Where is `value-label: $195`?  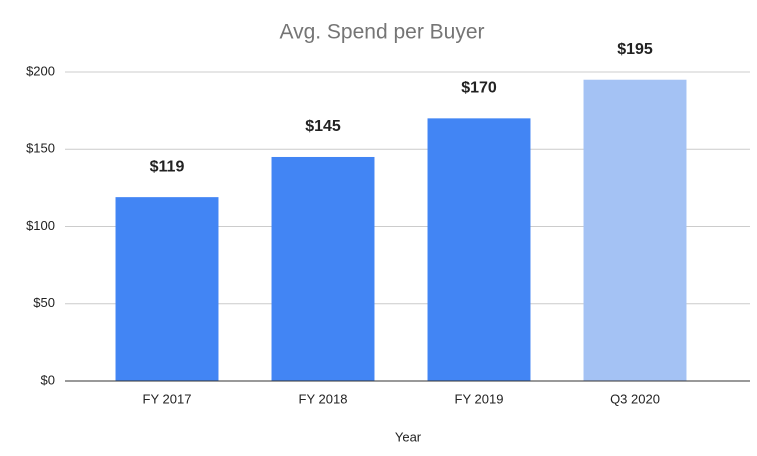
value-label: $195 is located at coordinates (635, 49).